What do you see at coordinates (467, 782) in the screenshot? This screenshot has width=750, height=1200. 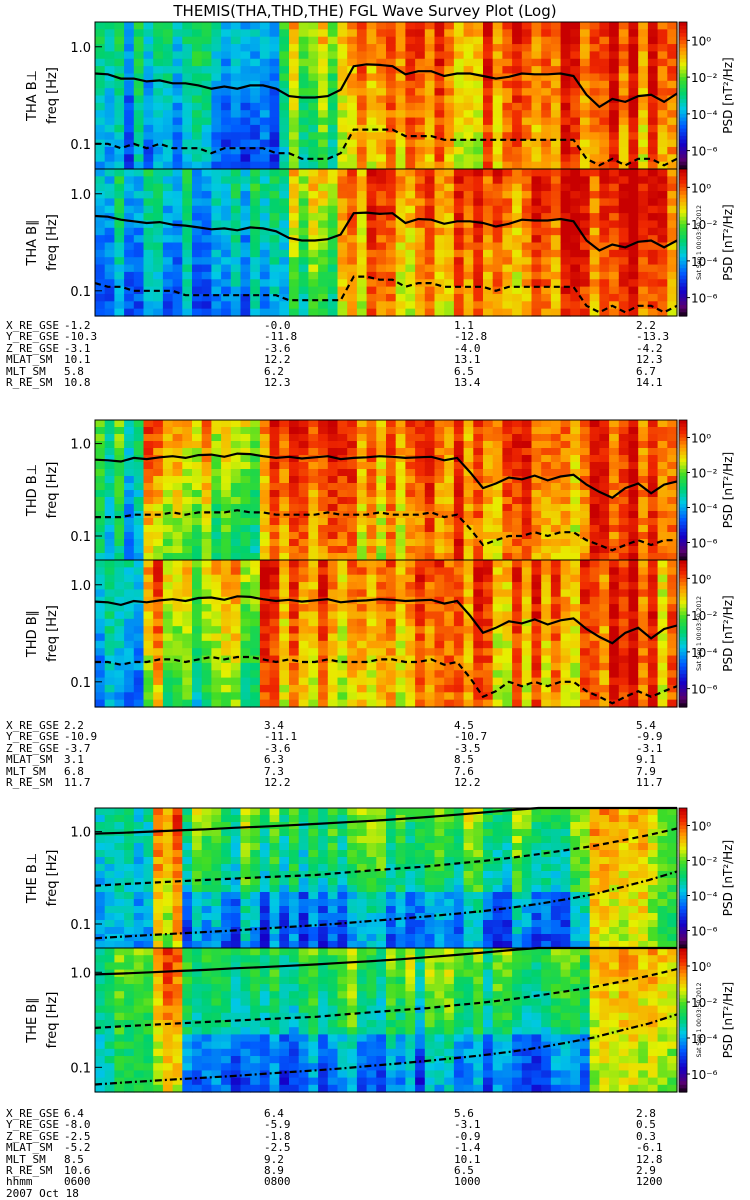 I see `ephemeris-value: 12.2` at bounding box center [467, 782].